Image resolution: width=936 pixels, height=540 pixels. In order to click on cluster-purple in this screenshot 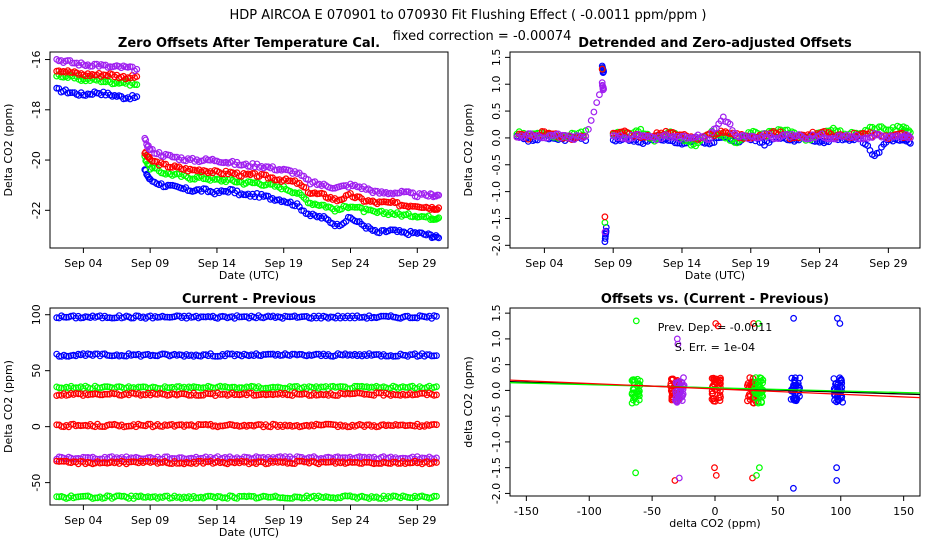, I will do `click(680, 408)`.